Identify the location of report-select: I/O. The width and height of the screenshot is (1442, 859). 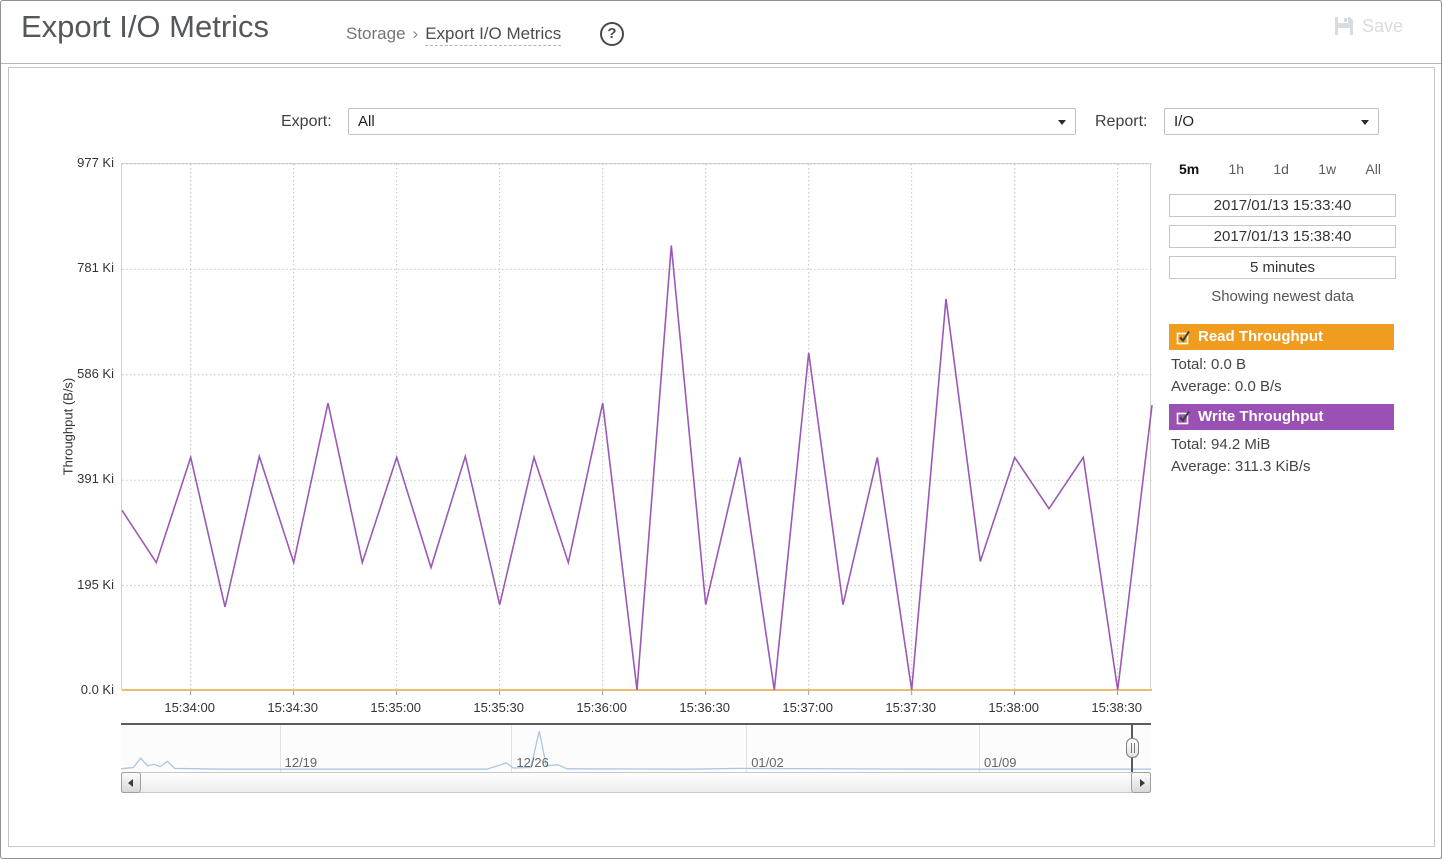
(1271, 121).